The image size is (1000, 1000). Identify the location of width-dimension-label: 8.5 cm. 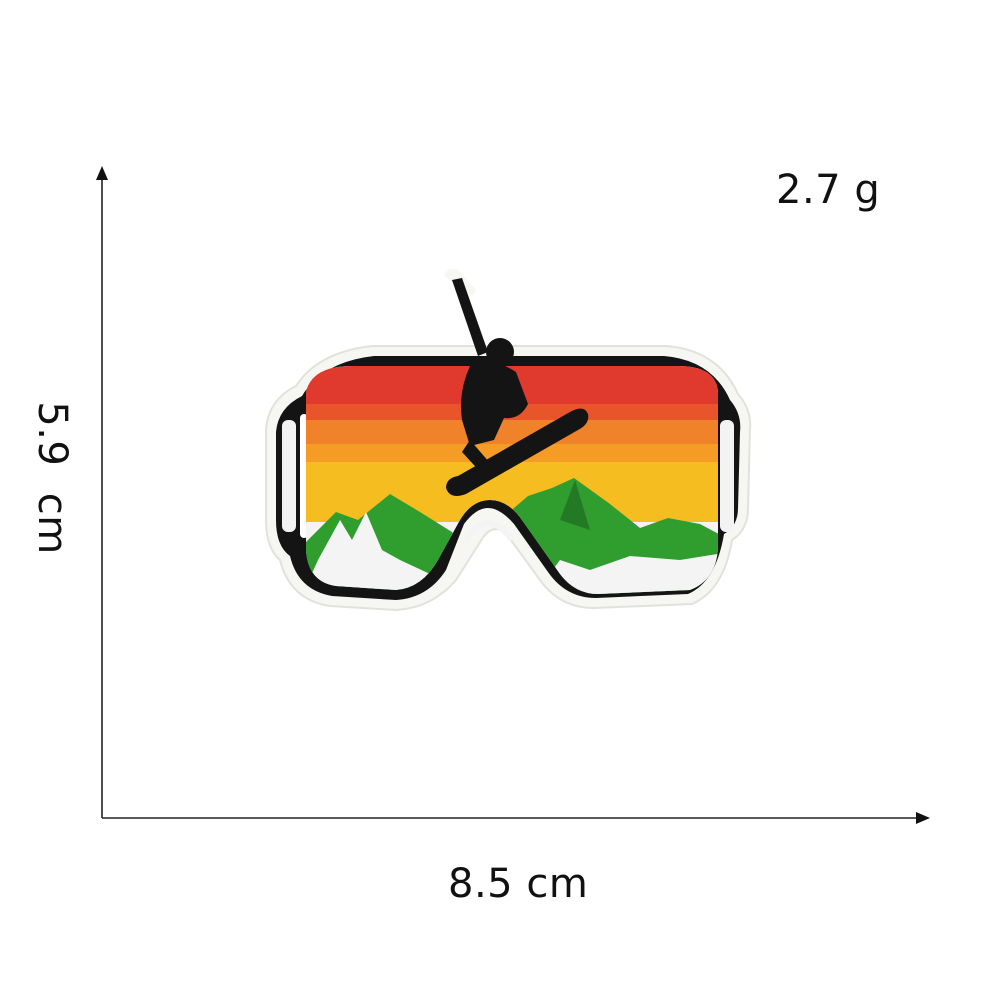
(518, 884).